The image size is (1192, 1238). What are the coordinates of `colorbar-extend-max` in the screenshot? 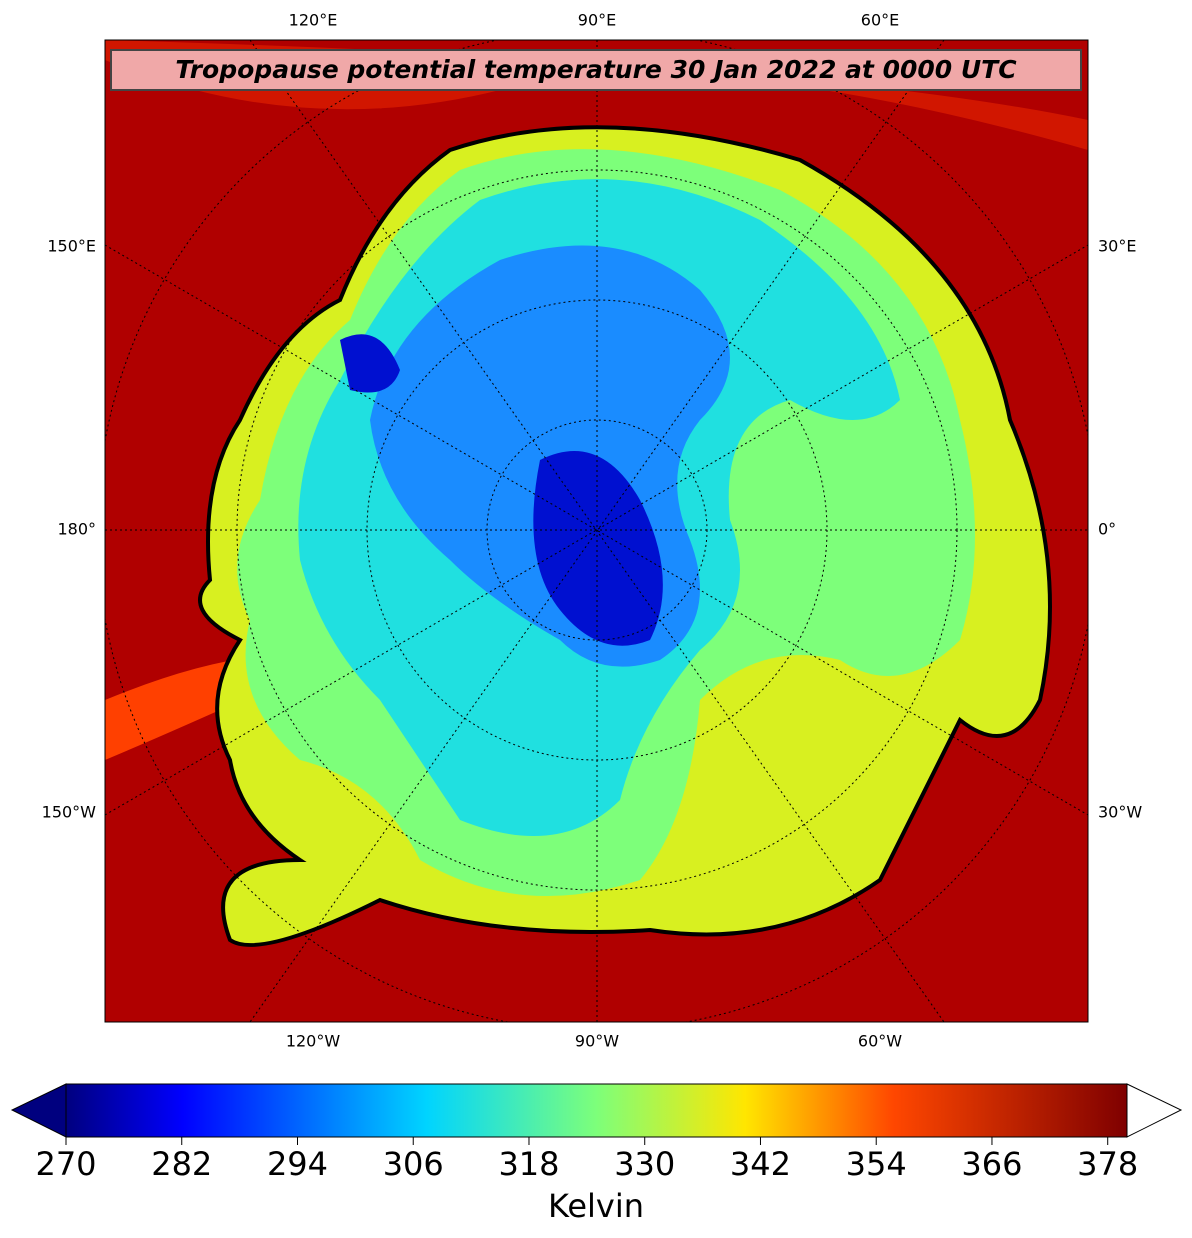 It's located at (1154, 1110).